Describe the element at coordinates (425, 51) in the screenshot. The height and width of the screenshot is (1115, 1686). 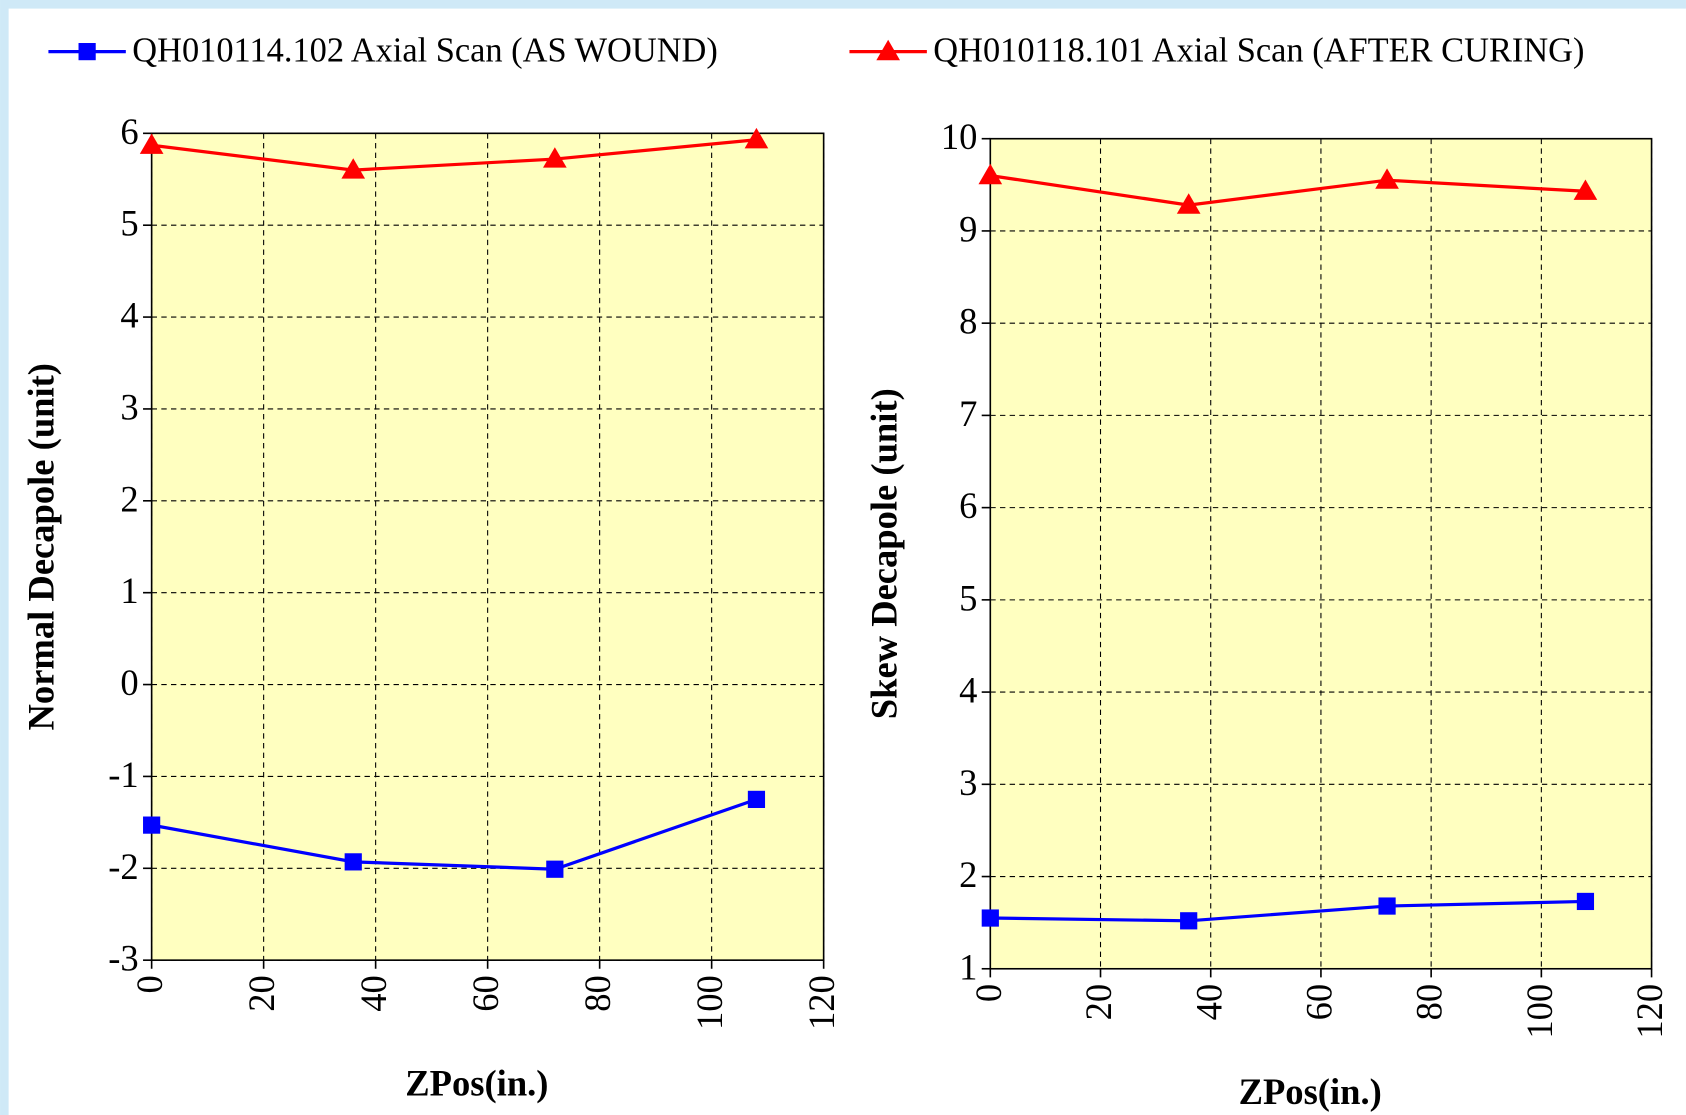
I see `legend-label: QH010114.102 Axial Scan (AS WOUND)` at that location.